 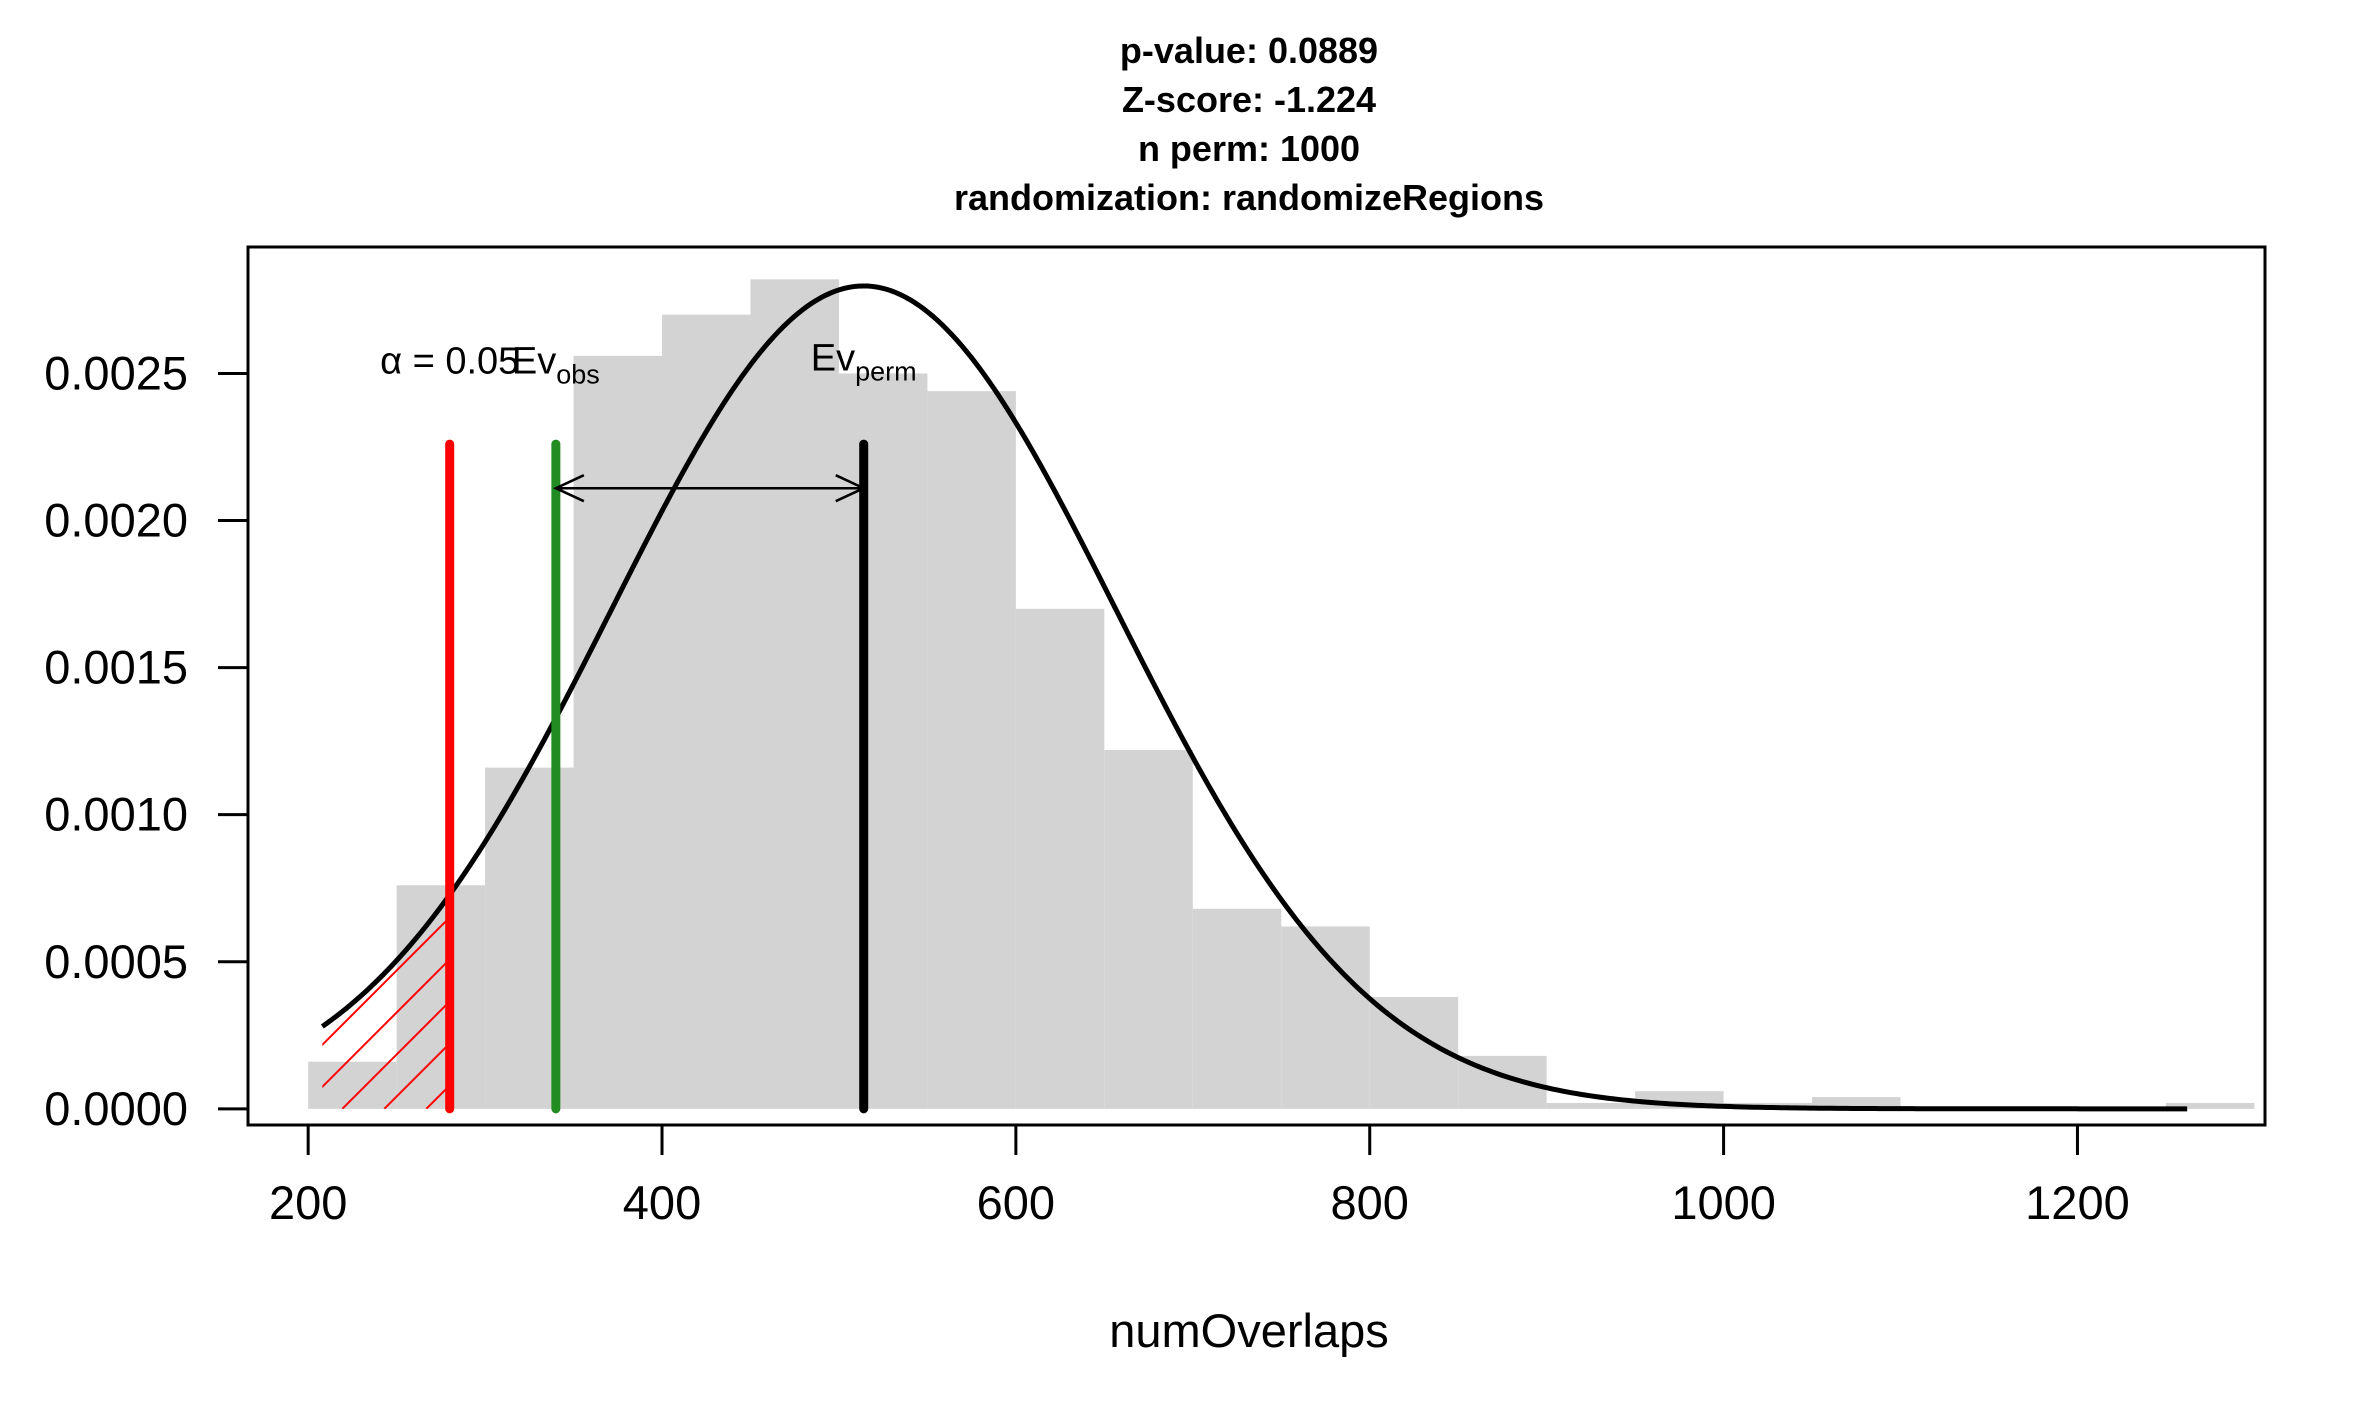 I want to click on alpha-label: α = 0.05, so click(x=449, y=361).